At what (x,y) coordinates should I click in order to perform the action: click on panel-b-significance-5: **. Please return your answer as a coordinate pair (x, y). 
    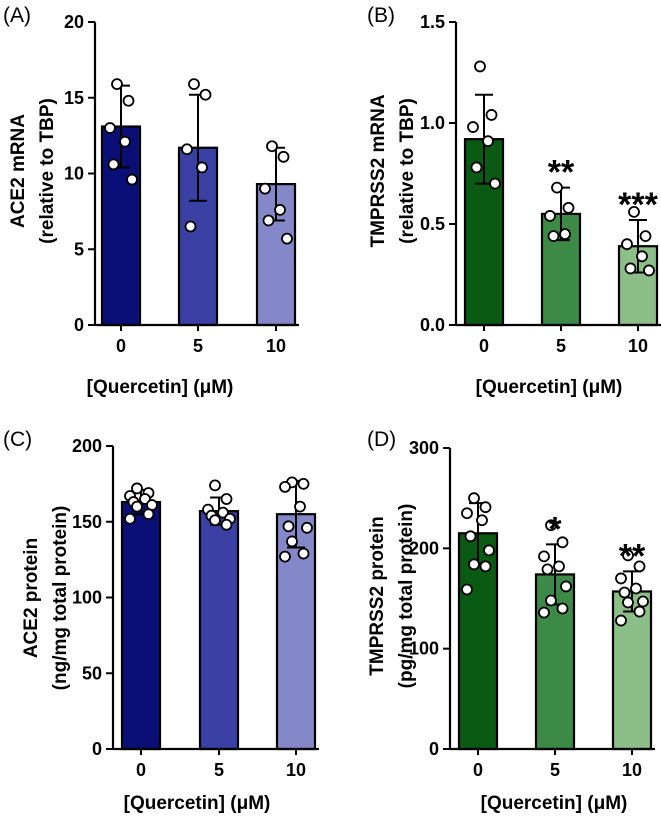
    Looking at the image, I should click on (561, 173).